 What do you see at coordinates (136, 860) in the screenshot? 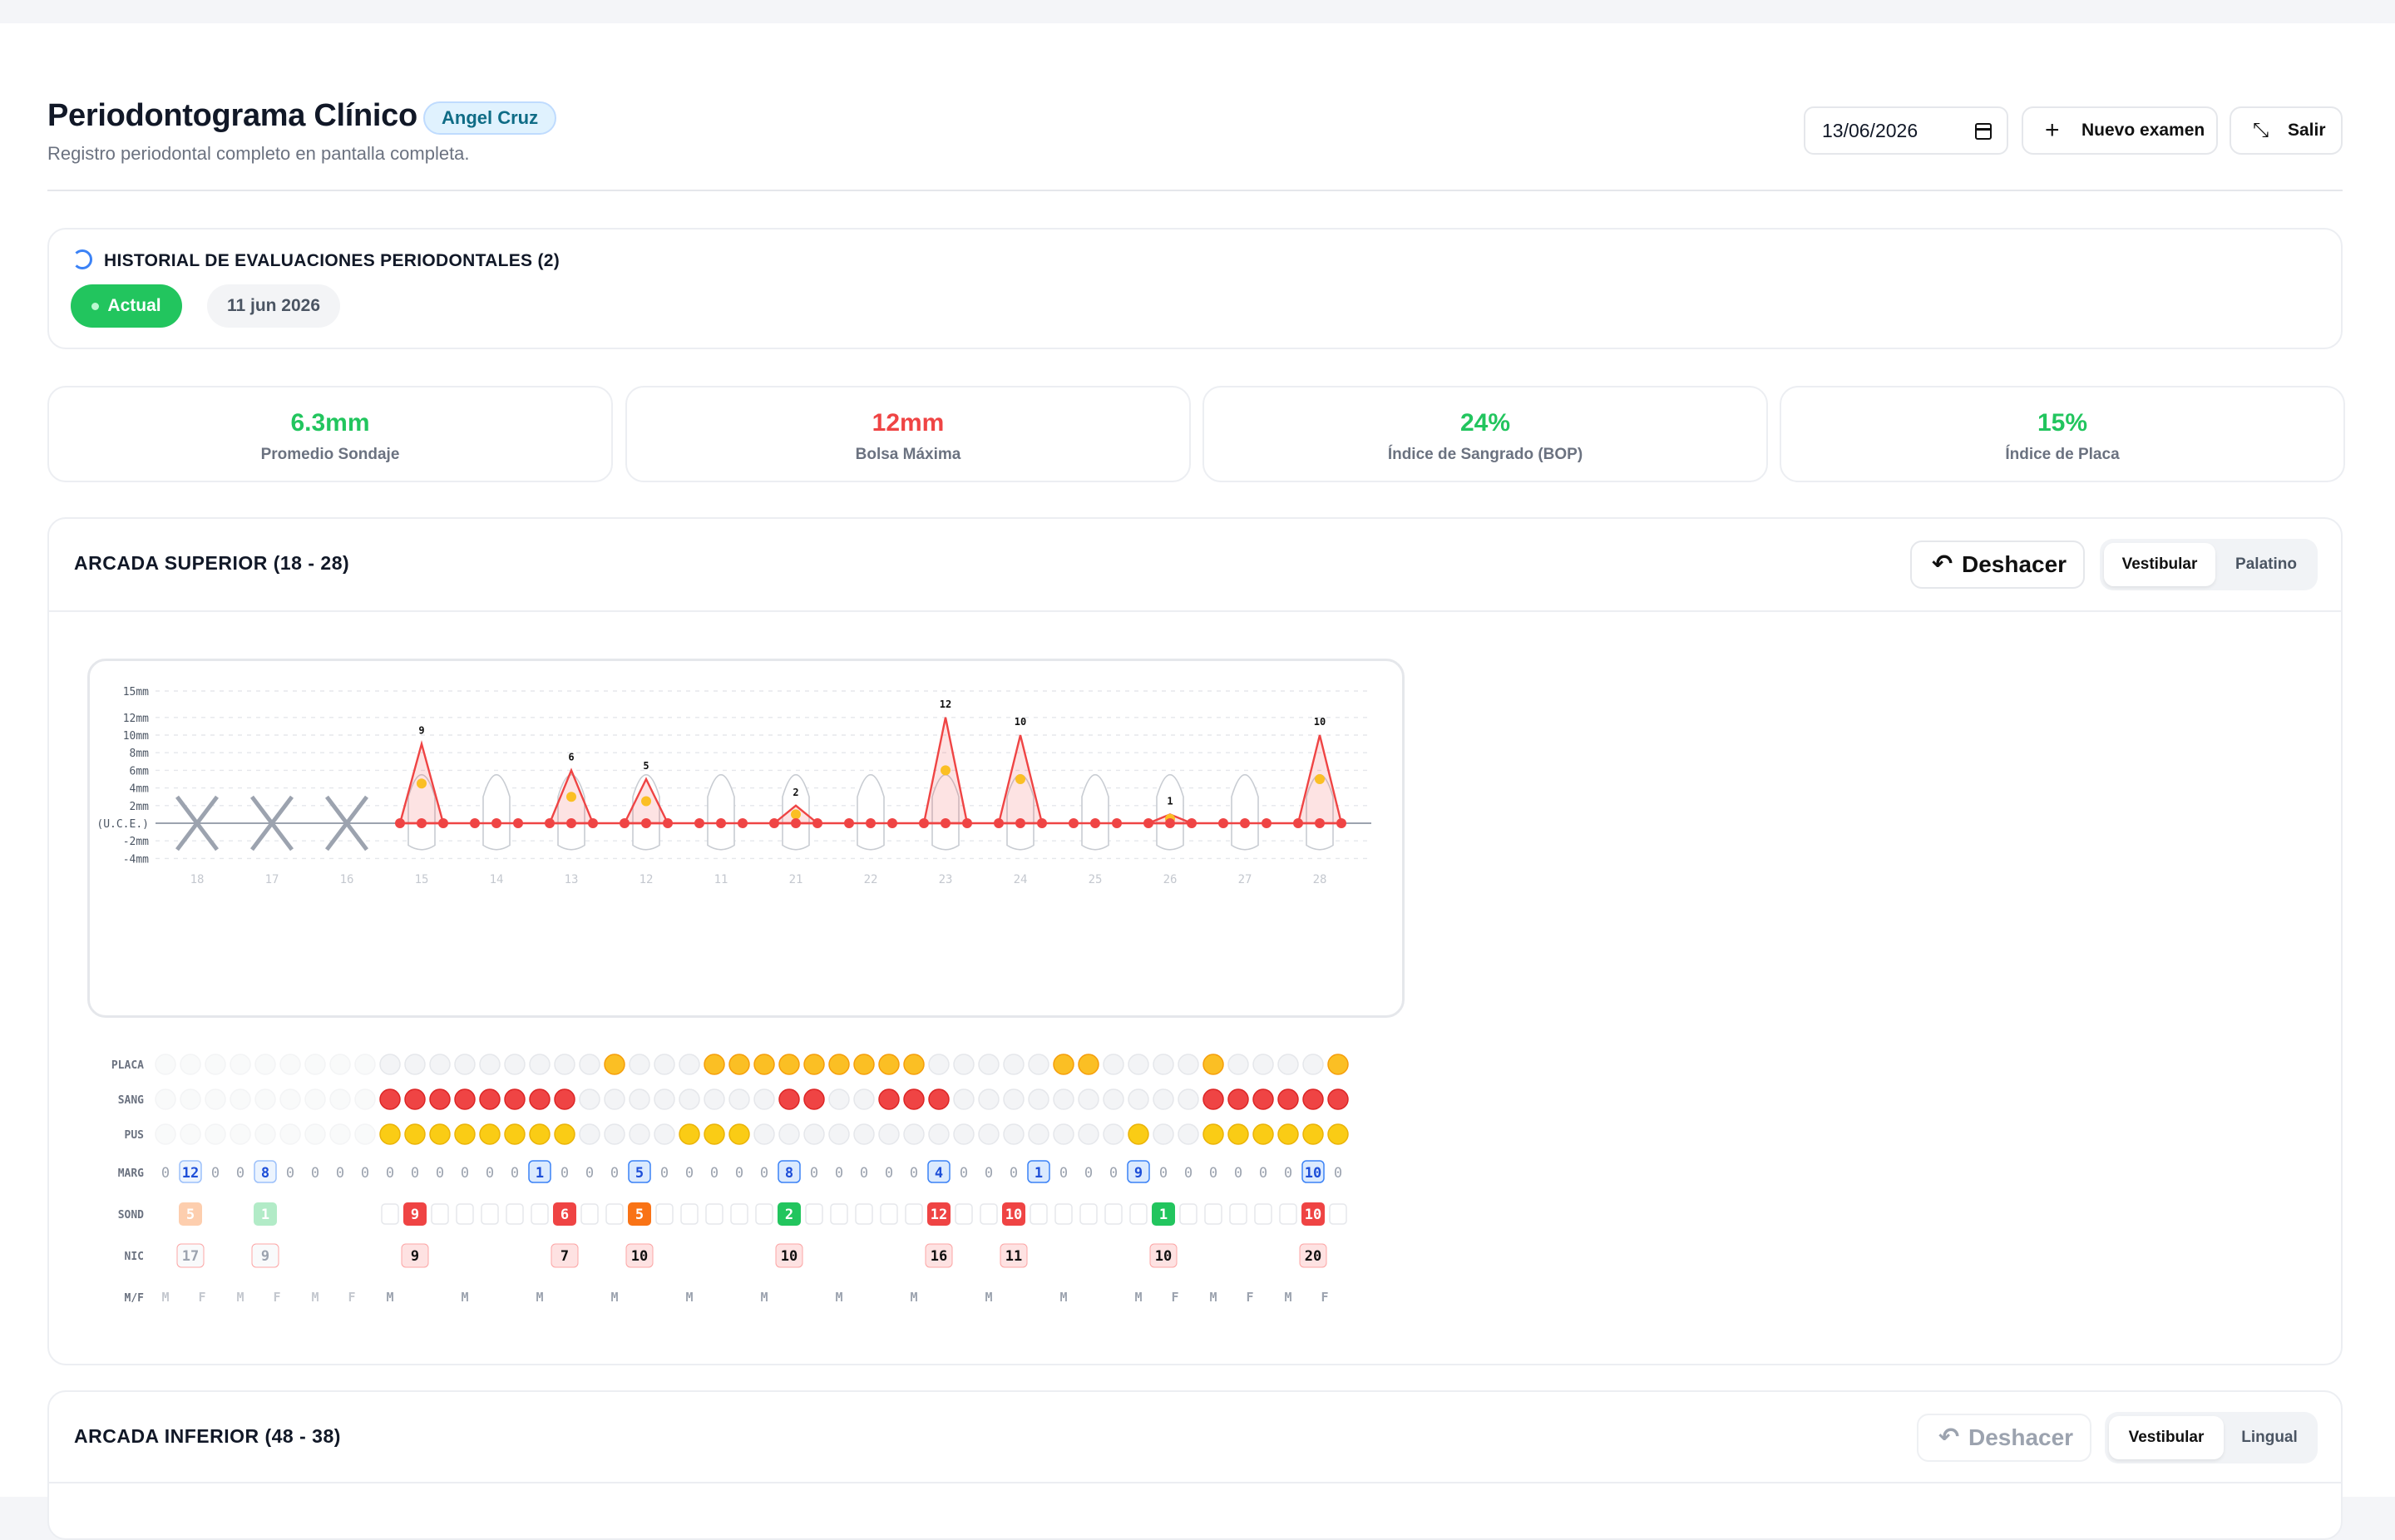
I see `y-axis-label: -4mm` at bounding box center [136, 860].